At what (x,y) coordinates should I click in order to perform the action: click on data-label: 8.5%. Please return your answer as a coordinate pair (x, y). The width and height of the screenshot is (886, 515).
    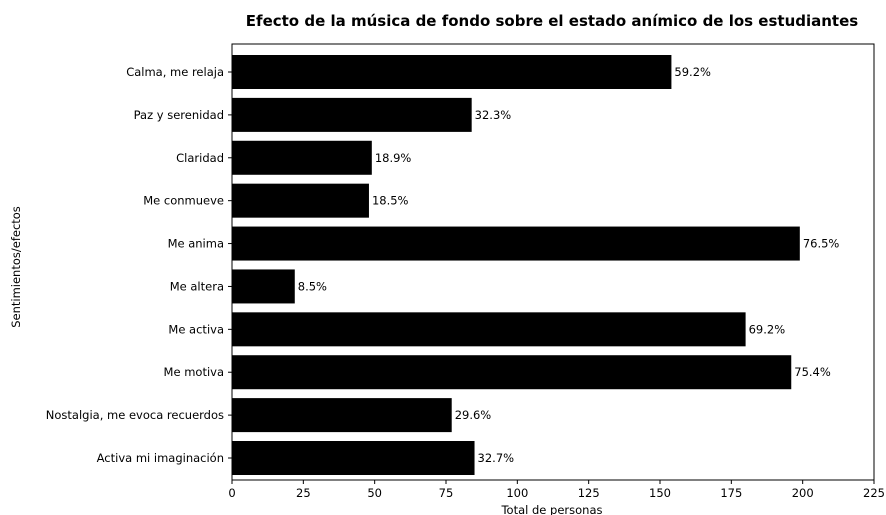
    Looking at the image, I should click on (312, 286).